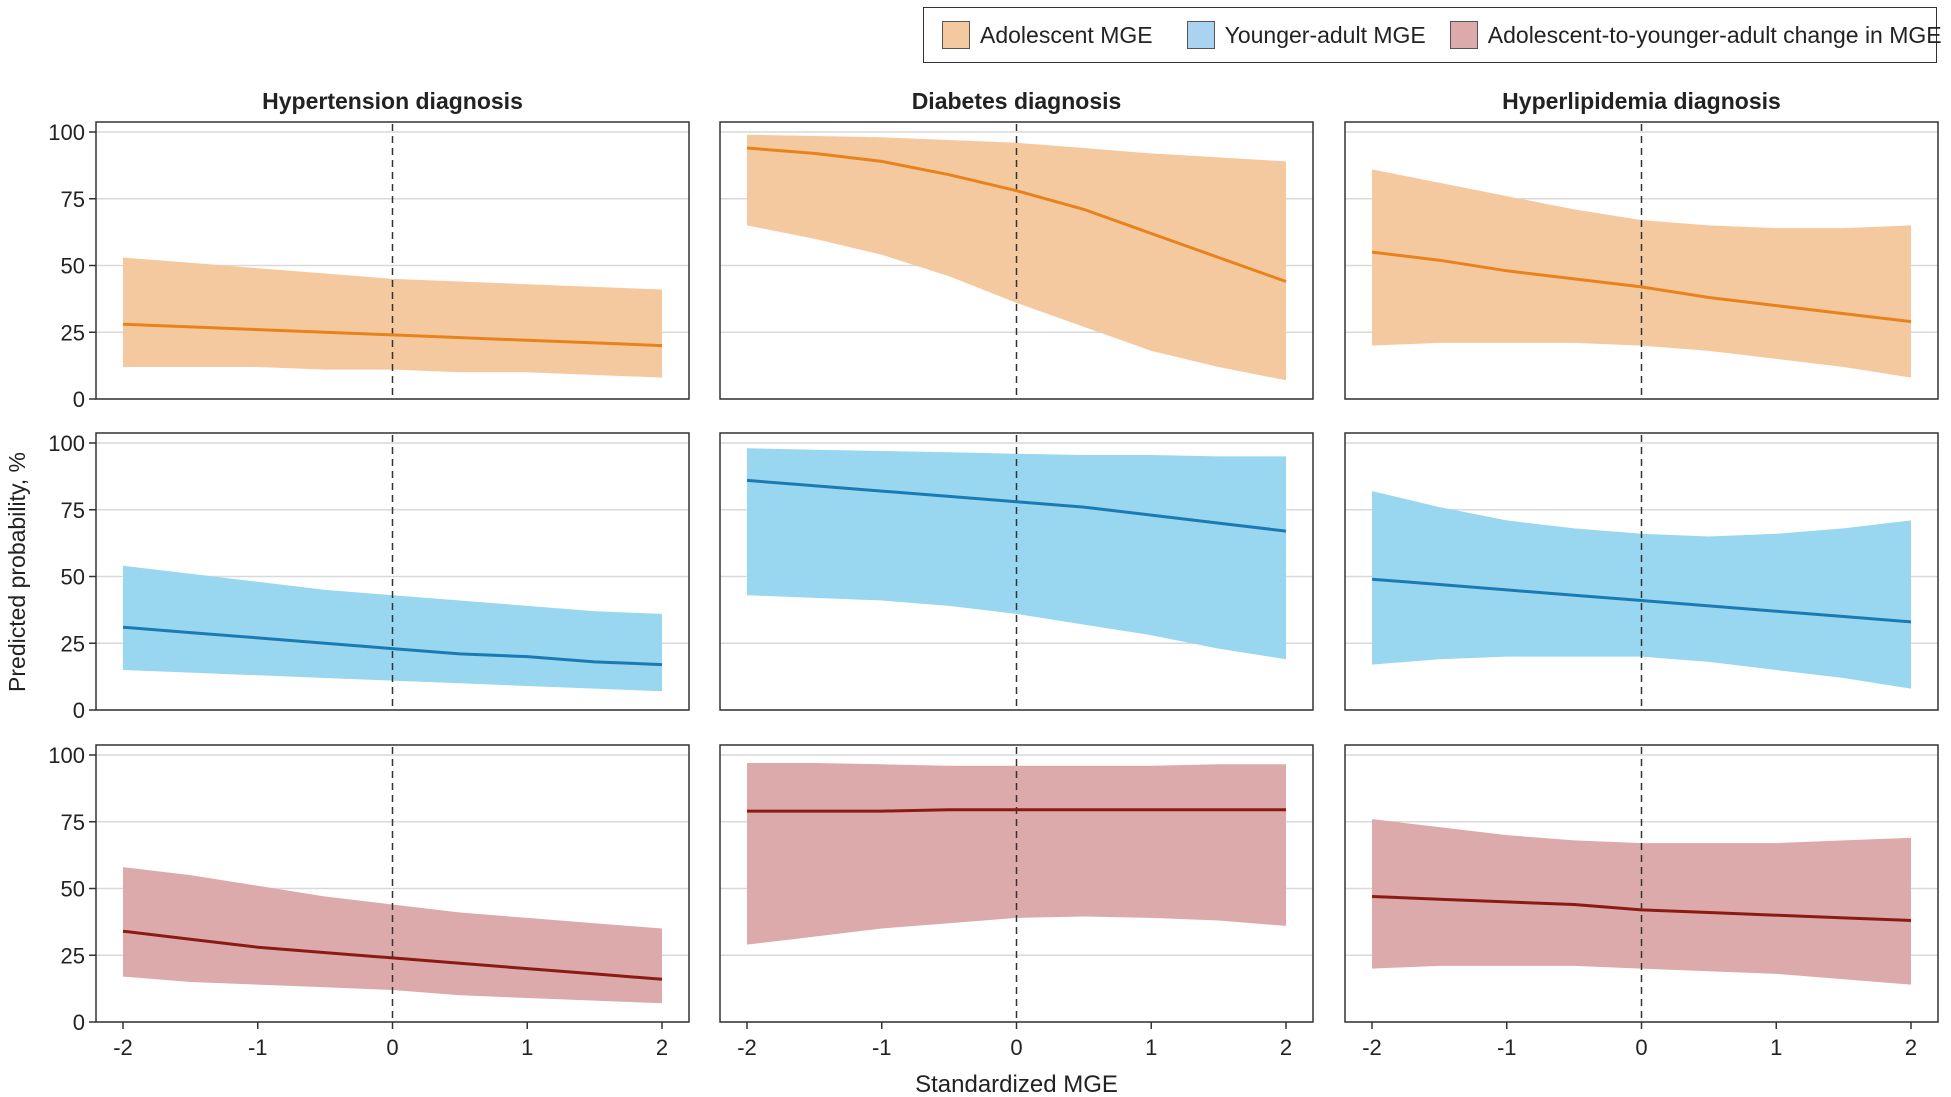  I want to click on legend-swatch-change, so click(1463, 35).